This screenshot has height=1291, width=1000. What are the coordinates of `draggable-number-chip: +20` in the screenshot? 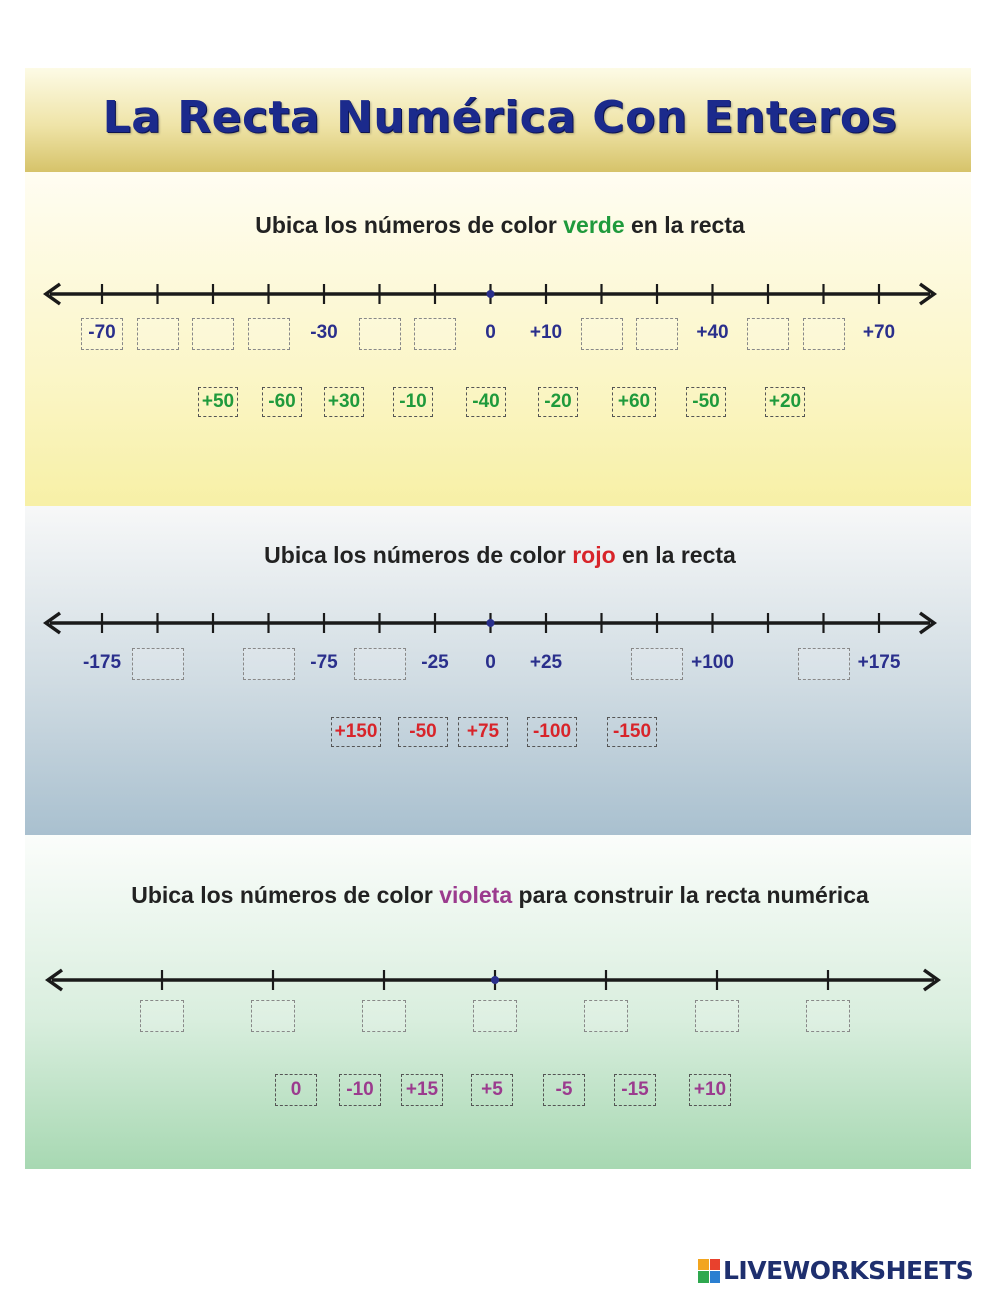 It's located at (785, 402).